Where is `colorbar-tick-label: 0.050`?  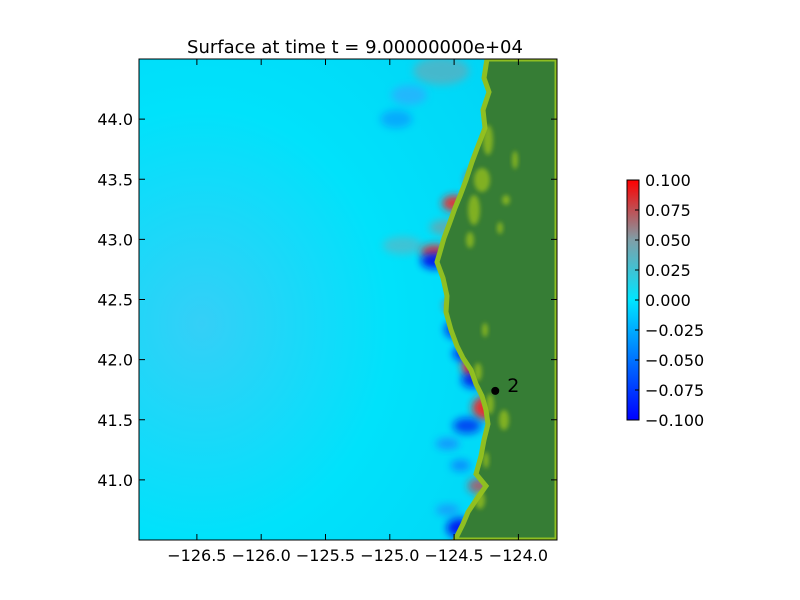
colorbar-tick-label: 0.050 is located at coordinates (668, 240).